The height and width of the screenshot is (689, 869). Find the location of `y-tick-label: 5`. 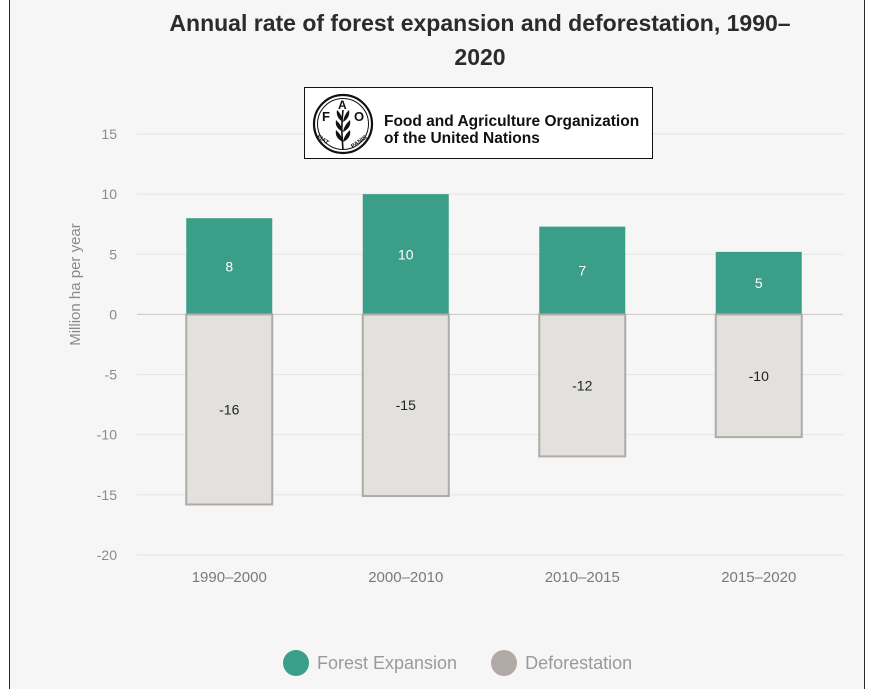

y-tick-label: 5 is located at coordinates (113, 254).